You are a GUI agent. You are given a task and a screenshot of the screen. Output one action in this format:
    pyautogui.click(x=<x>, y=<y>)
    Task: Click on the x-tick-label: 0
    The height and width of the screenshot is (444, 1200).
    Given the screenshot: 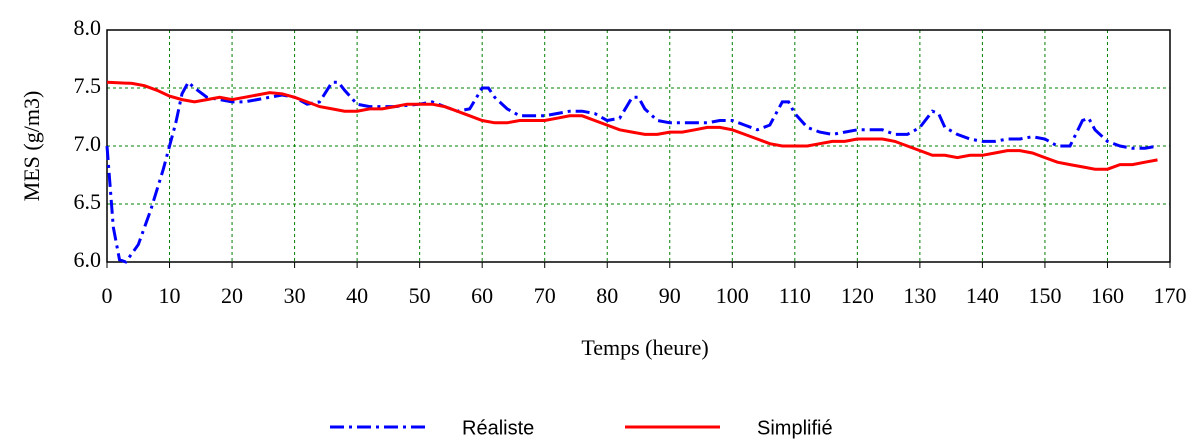 What is the action you would take?
    pyautogui.click(x=107, y=295)
    